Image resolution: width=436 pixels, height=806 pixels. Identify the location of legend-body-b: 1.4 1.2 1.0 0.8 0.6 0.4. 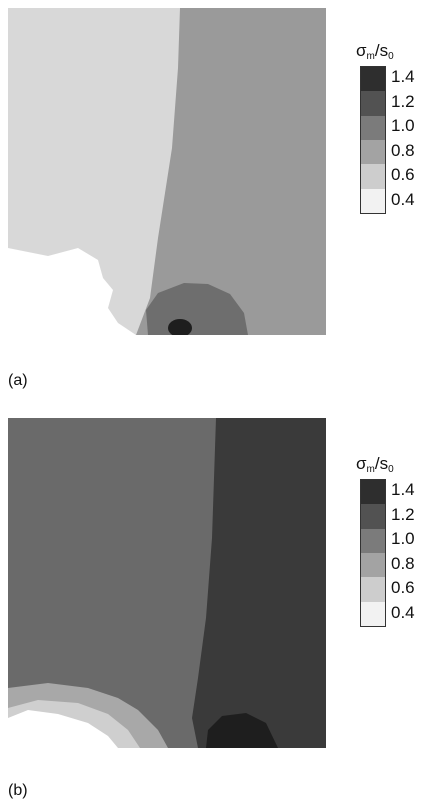
(396, 554).